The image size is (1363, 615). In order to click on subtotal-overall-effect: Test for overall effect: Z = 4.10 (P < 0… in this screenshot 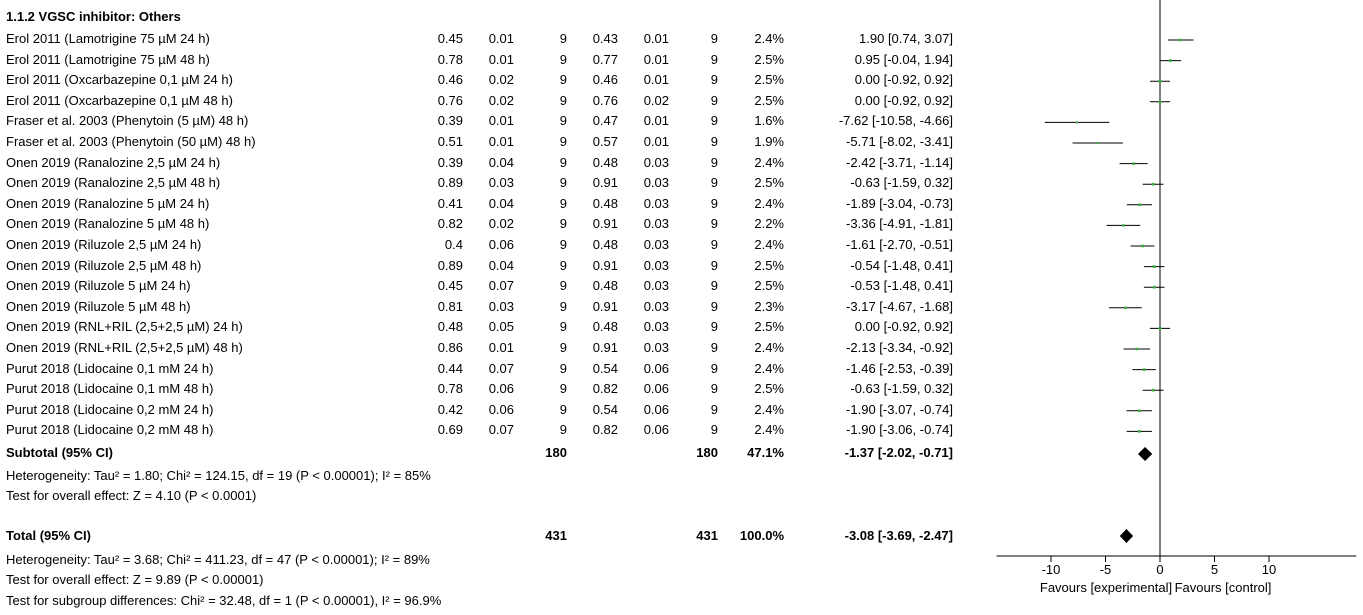, I will do `click(131, 495)`.